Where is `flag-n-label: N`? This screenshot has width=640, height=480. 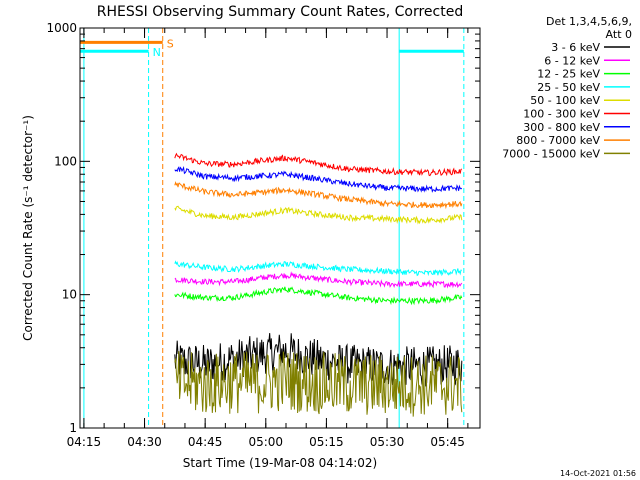
flag-n-label: N is located at coordinates (157, 52).